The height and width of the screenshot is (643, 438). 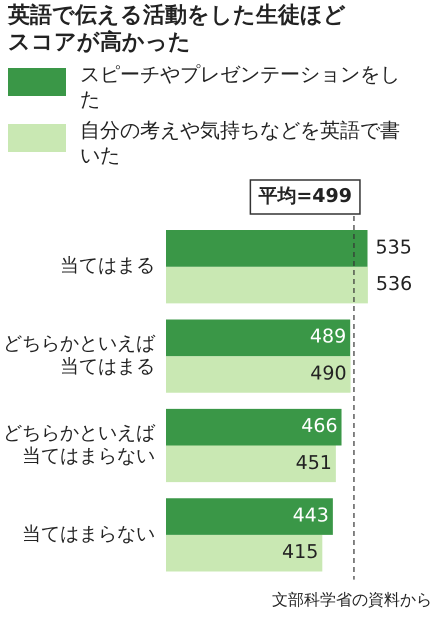 What do you see at coordinates (319, 426) in the screenshot?
I see `data-label: 466` at bounding box center [319, 426].